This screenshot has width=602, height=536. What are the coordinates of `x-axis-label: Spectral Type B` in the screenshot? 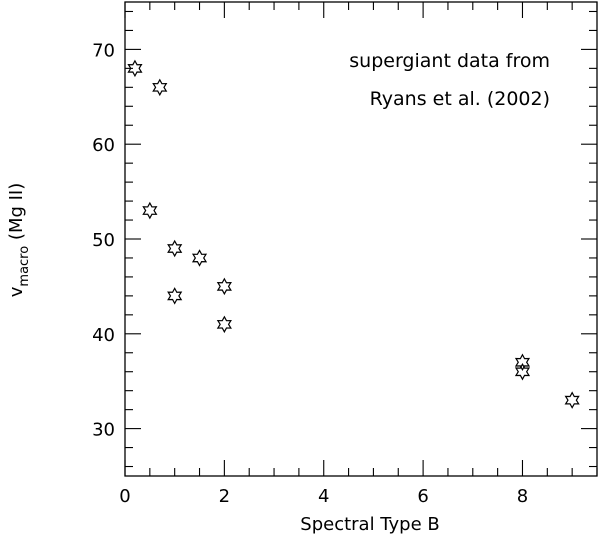 It's located at (369, 524).